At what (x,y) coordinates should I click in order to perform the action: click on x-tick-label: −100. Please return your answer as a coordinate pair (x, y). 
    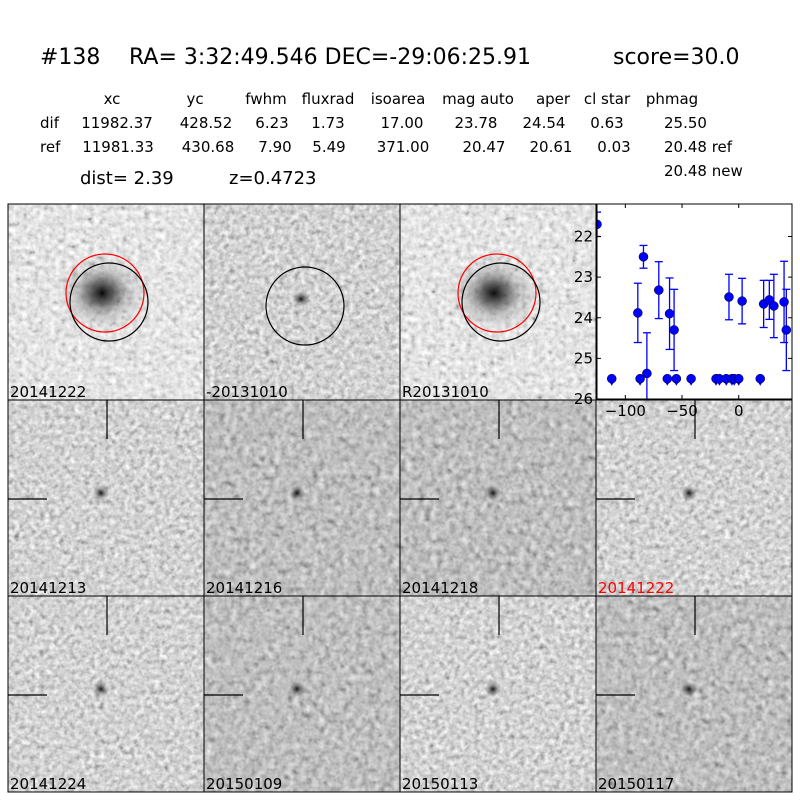
    Looking at the image, I should click on (625, 411).